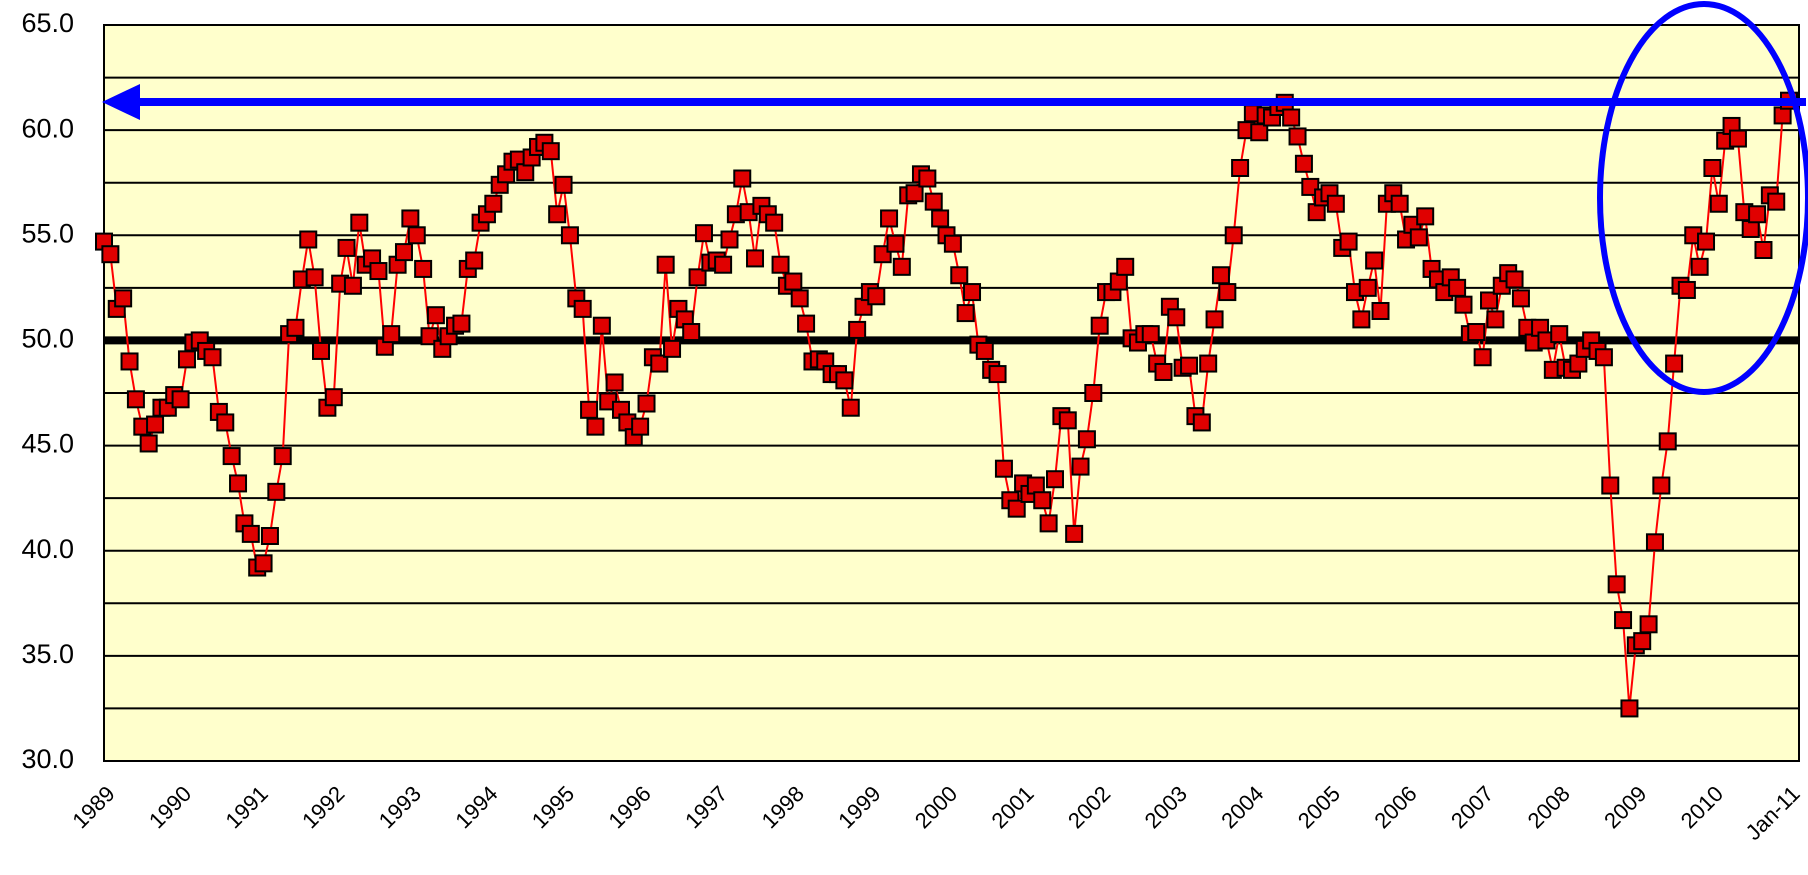 The image size is (1808, 875). I want to click on x-tick-label: 1993, so click(400, 807).